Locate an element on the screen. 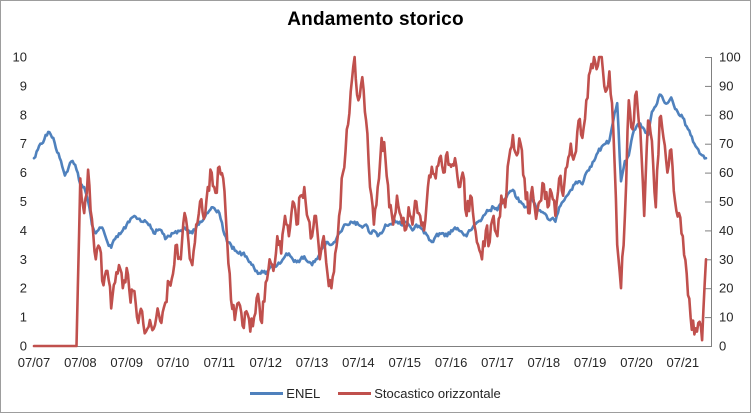 The width and height of the screenshot is (751, 413). y-axis-left: 0 1 2 3 4 5 6 7 8 9 10 is located at coordinates (20, 202).